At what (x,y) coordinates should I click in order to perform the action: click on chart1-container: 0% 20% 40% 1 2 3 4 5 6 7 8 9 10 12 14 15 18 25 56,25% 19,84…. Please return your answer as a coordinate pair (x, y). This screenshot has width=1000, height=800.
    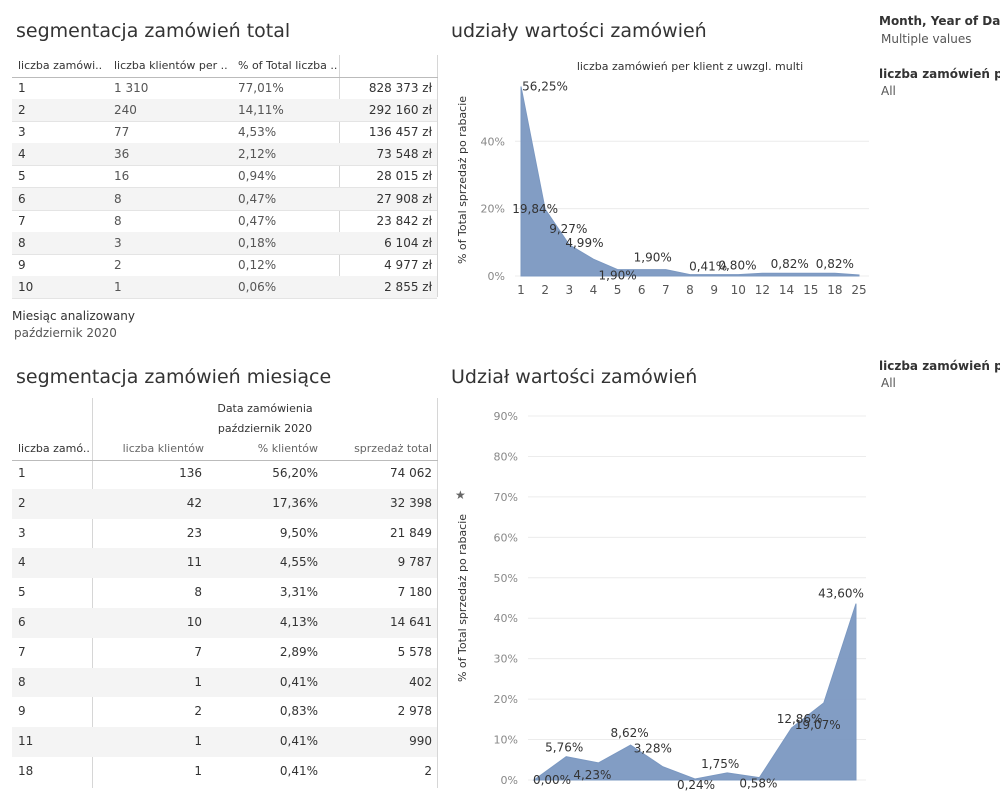
    Looking at the image, I should click on (662, 181).